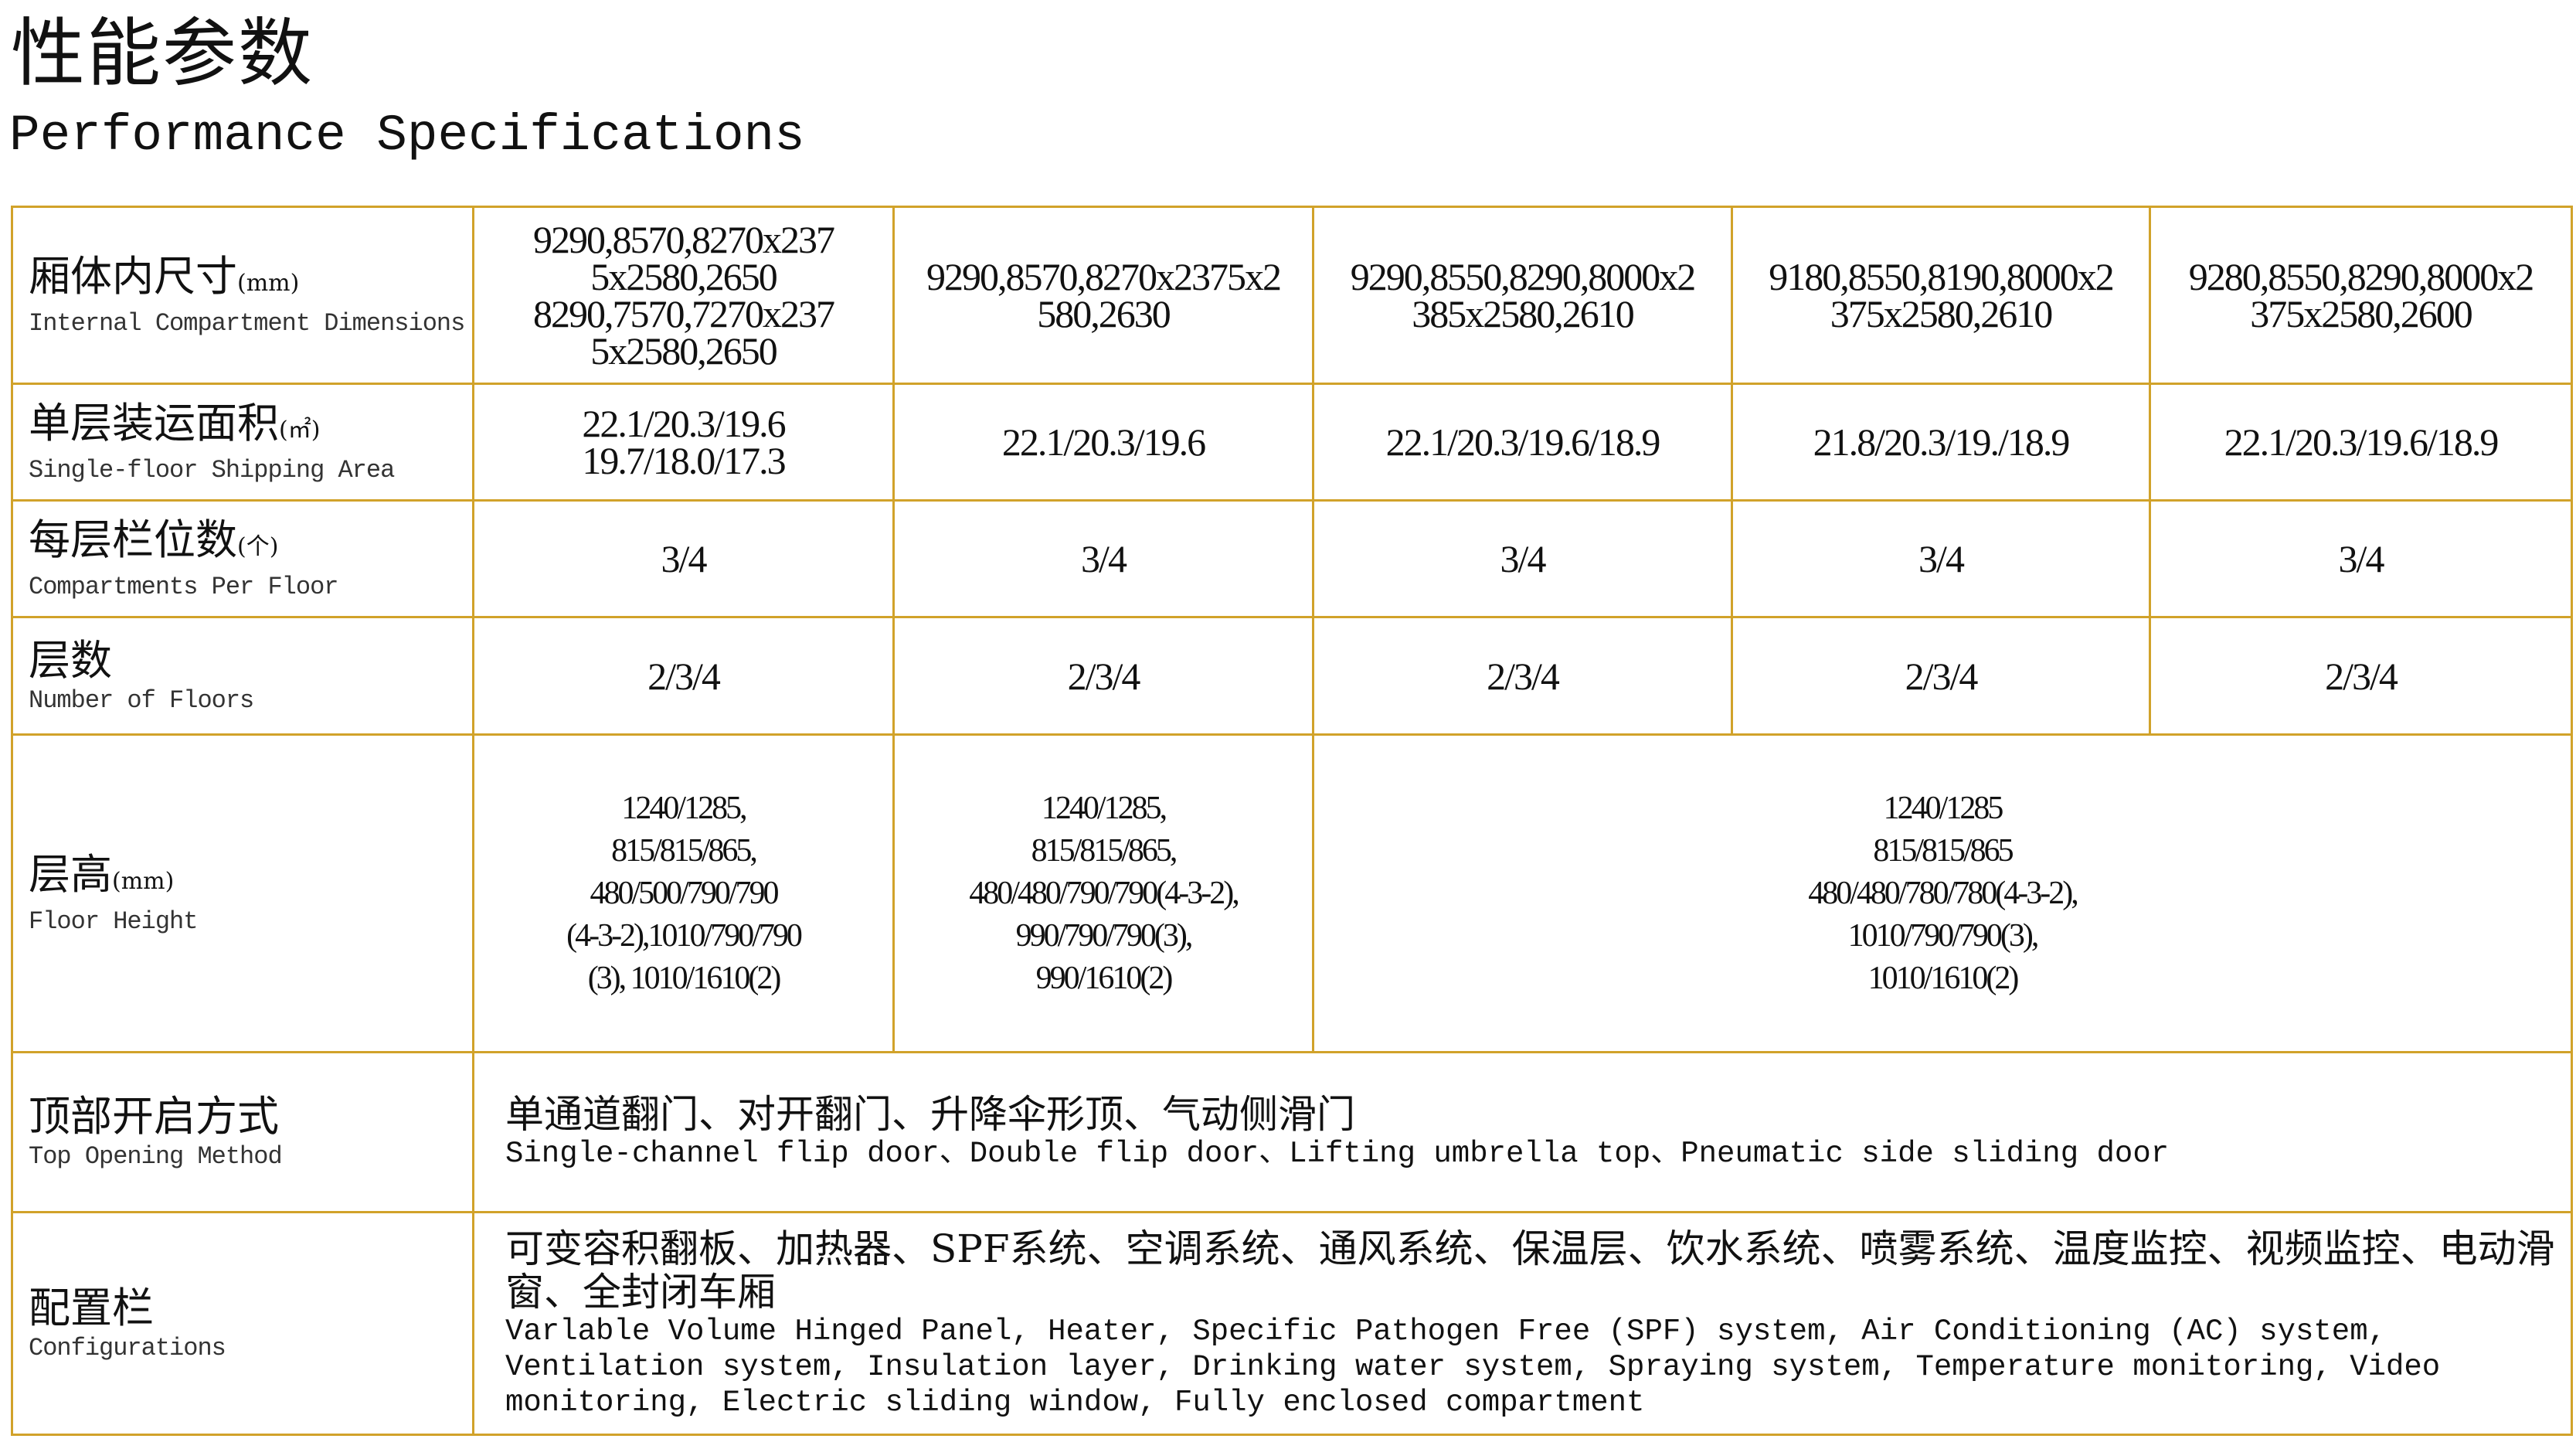 This screenshot has height=1449, width=2576. I want to click on label-unit: (个), so click(258, 546).